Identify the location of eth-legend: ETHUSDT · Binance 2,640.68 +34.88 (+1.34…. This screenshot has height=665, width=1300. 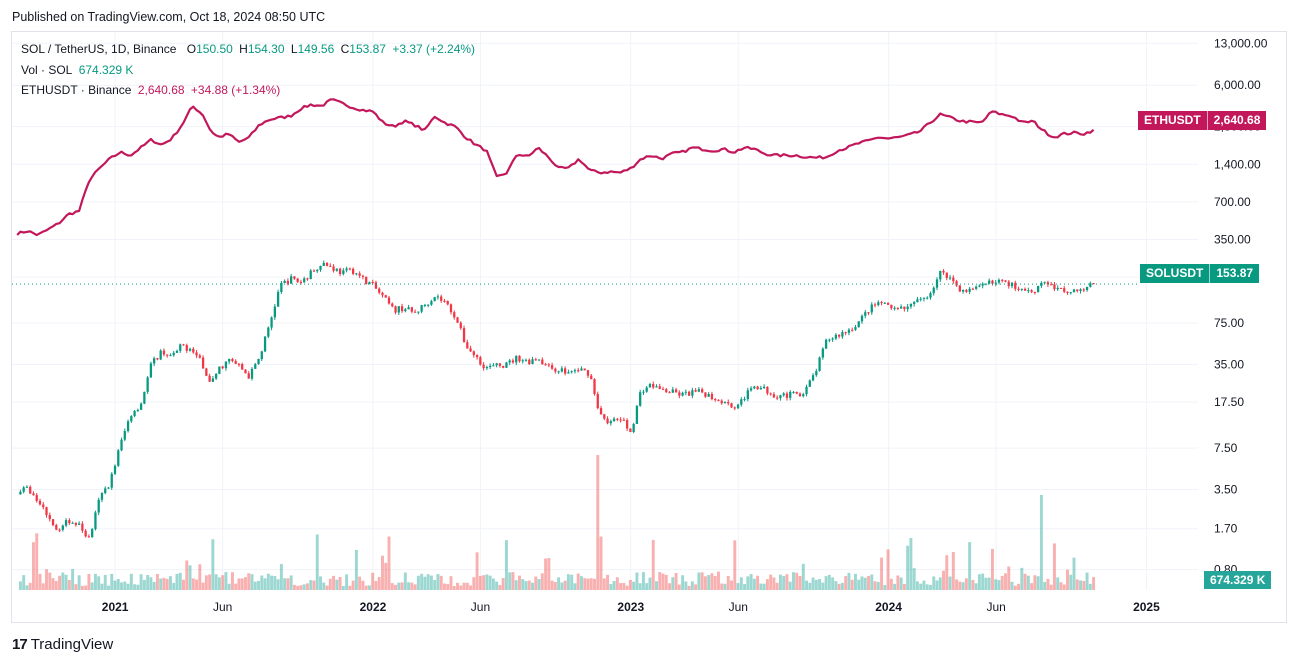
(152, 90).